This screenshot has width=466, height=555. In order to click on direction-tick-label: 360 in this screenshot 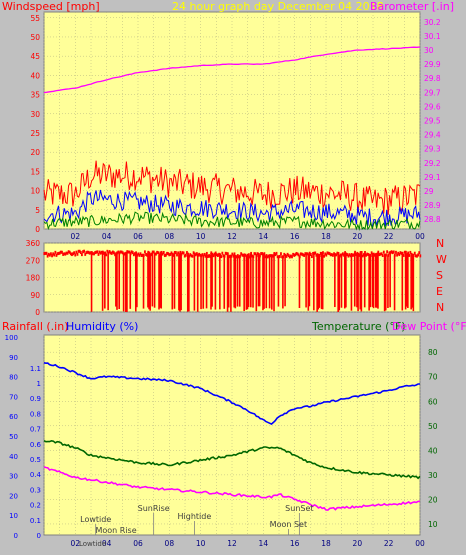, I will do `click(33, 243)`.